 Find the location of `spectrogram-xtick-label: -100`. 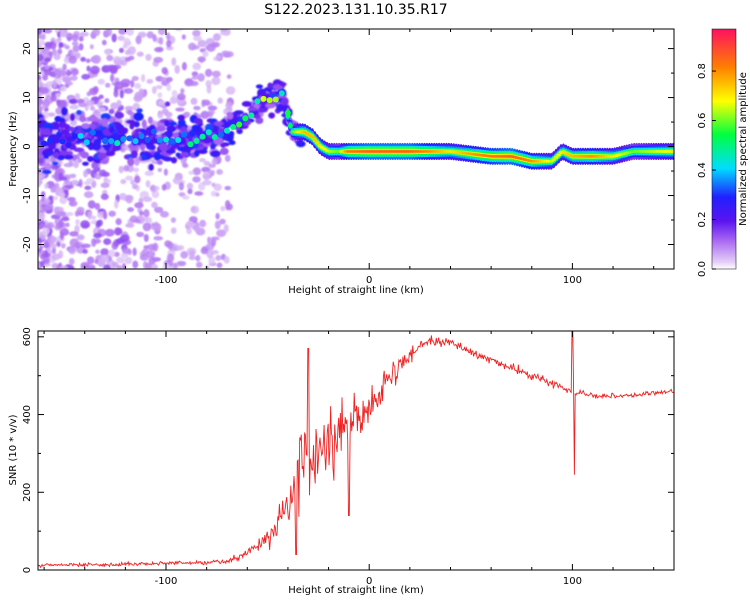

spectrogram-xtick-label: -100 is located at coordinates (166, 280).